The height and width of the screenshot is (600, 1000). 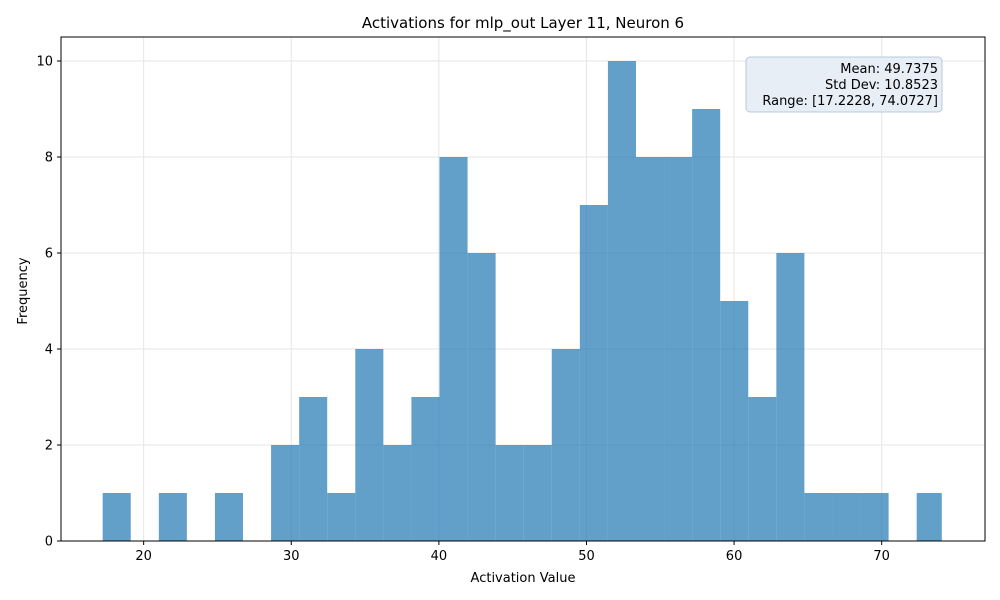 What do you see at coordinates (512, 552) in the screenshot?
I see `x-axis-ticks: 20 30 40 50 60 70` at bounding box center [512, 552].